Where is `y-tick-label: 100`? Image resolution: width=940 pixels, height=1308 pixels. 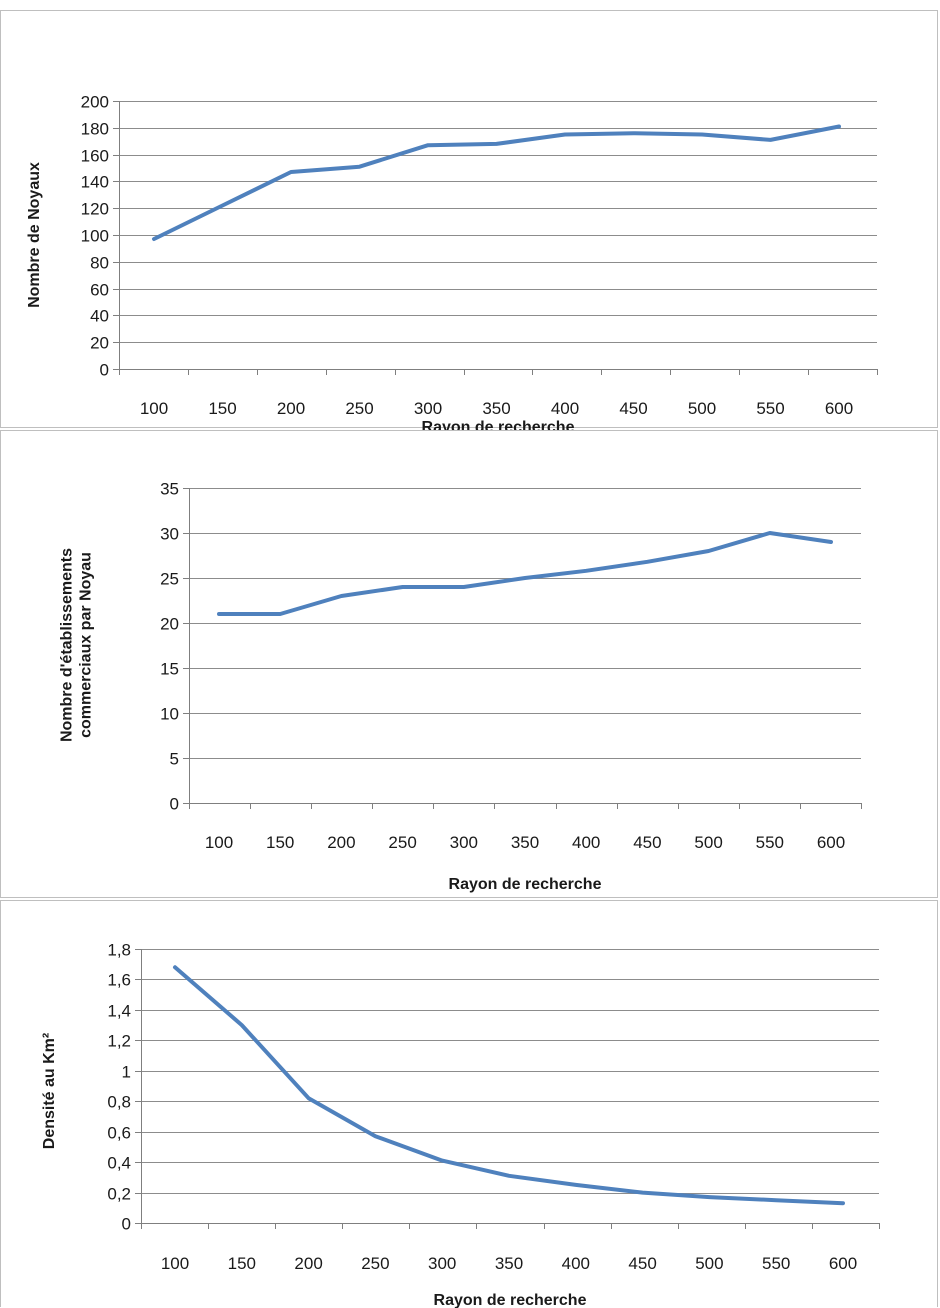
y-tick-label: 100 is located at coordinates (95, 236).